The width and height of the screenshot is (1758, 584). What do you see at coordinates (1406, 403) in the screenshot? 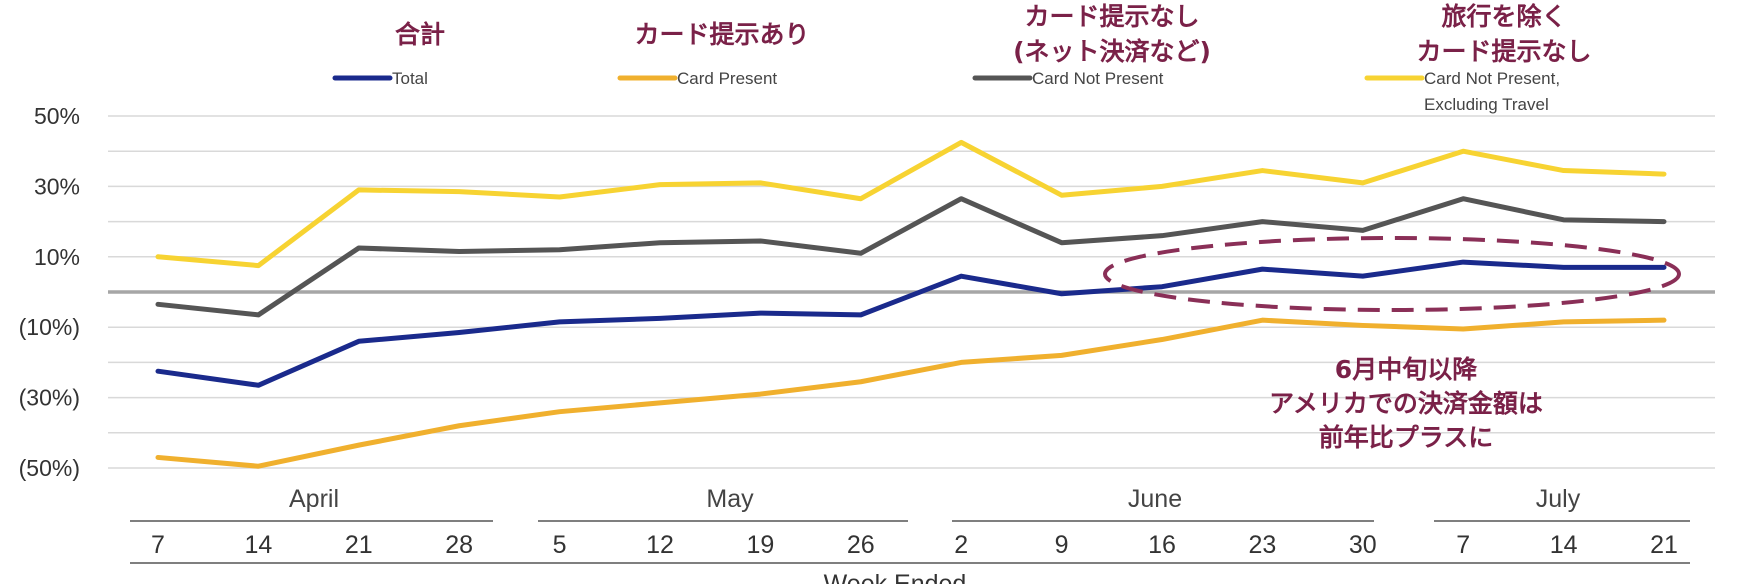
I see `annotation-line-2: アメリカでの決済金額は` at bounding box center [1406, 403].